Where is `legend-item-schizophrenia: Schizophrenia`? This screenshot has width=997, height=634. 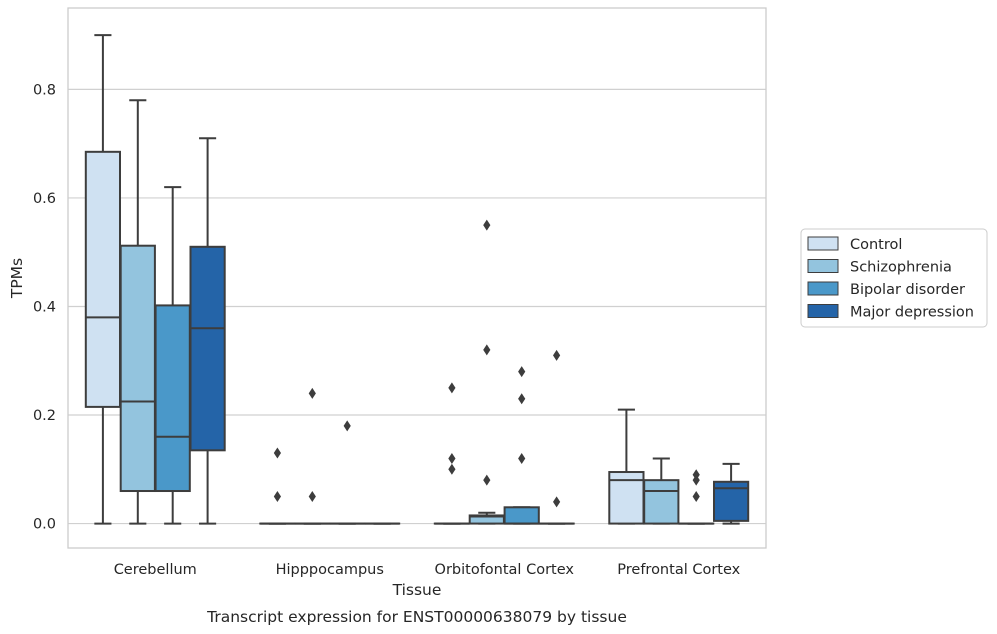 legend-item-schizophrenia: Schizophrenia is located at coordinates (879, 267).